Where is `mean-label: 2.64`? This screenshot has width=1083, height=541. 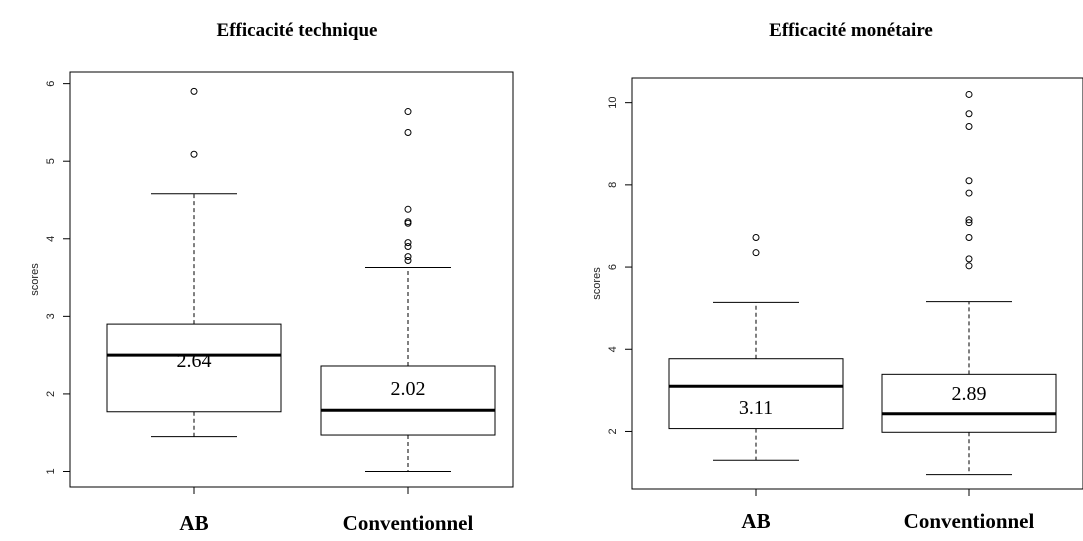
mean-label: 2.64 is located at coordinates (194, 361).